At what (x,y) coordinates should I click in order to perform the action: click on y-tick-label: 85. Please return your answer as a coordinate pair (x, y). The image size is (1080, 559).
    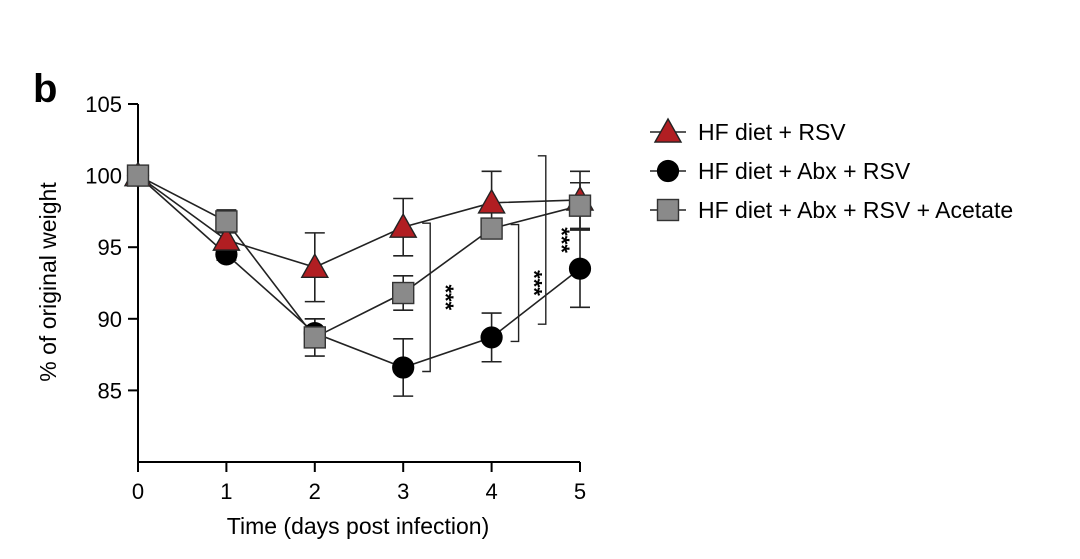
    Looking at the image, I should click on (110, 390).